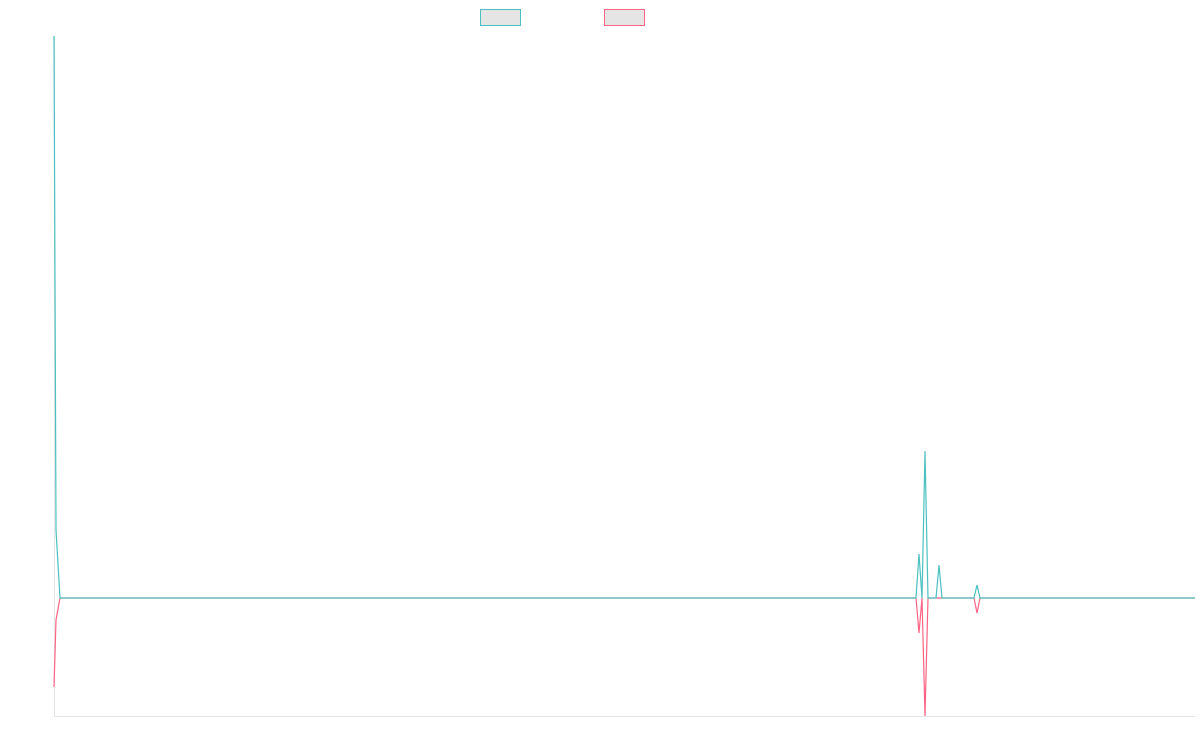 The width and height of the screenshot is (1200, 750). What do you see at coordinates (562, 17) in the screenshot?
I see `legend` at bounding box center [562, 17].